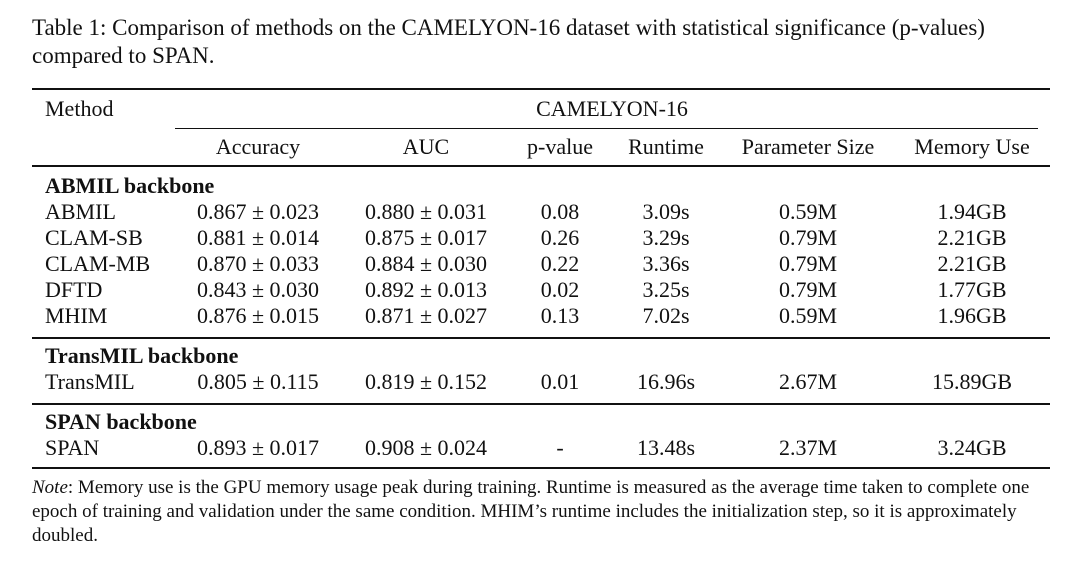  I want to click on accuracy-cell: 0.881 ± 0.014, so click(258, 237).